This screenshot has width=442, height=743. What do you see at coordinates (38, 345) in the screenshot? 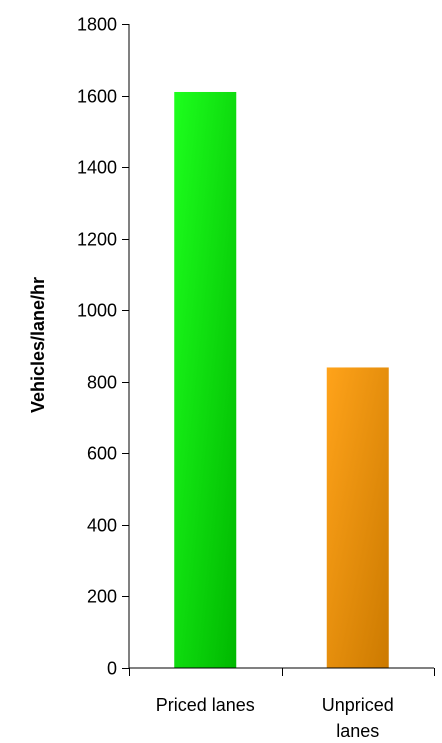
I see `y-axis-title: Vehicles/lane/hr` at bounding box center [38, 345].